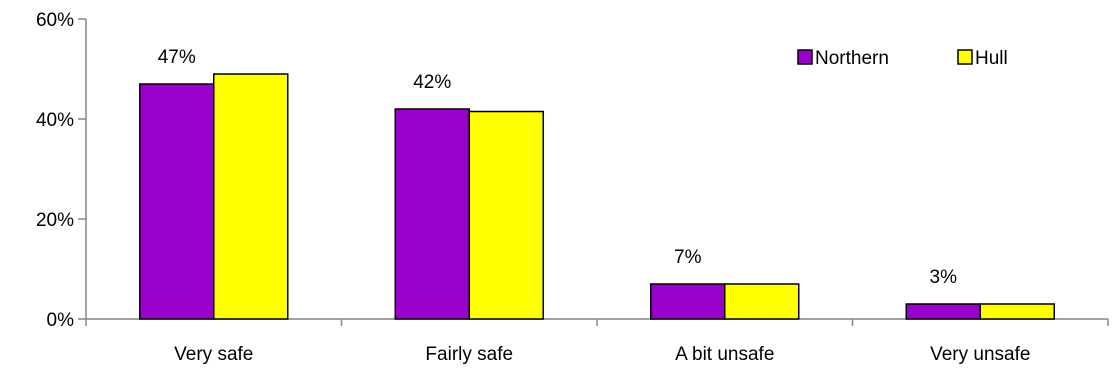  Describe the element at coordinates (55, 20) in the screenshot. I see `y-tick-label: 60%` at that location.